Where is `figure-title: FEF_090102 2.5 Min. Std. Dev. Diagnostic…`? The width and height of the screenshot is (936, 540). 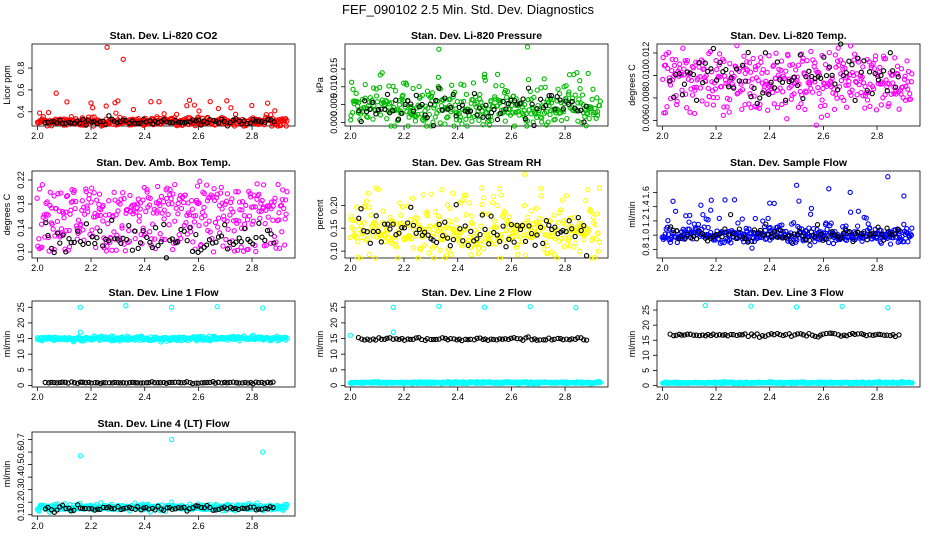 figure-title: FEF_090102 2.5 Min. Std. Dev. Diagnostic… is located at coordinates (468, 9).